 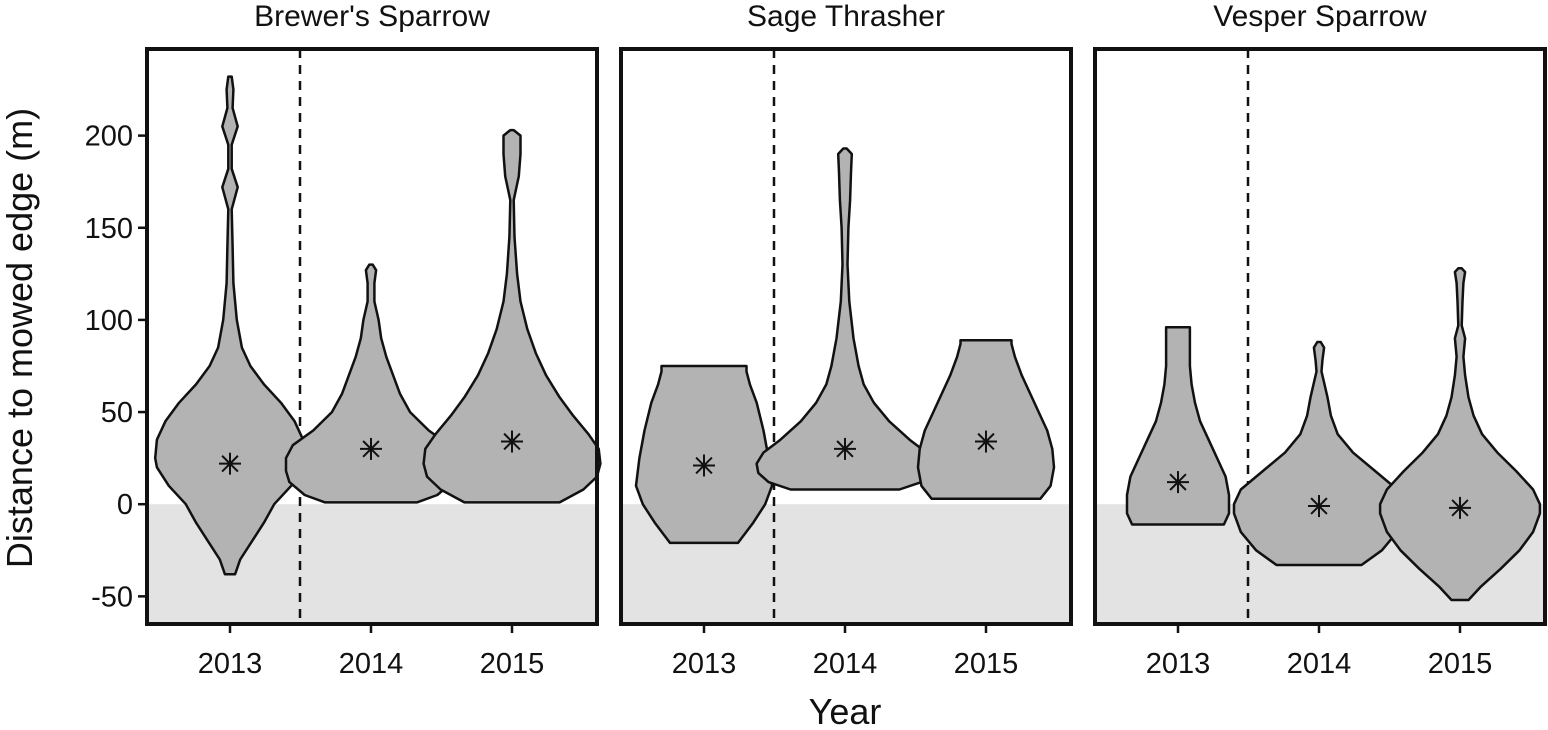 What do you see at coordinates (230, 463) in the screenshot?
I see `mean-marker-brewer-s-sparrow-2013` at bounding box center [230, 463].